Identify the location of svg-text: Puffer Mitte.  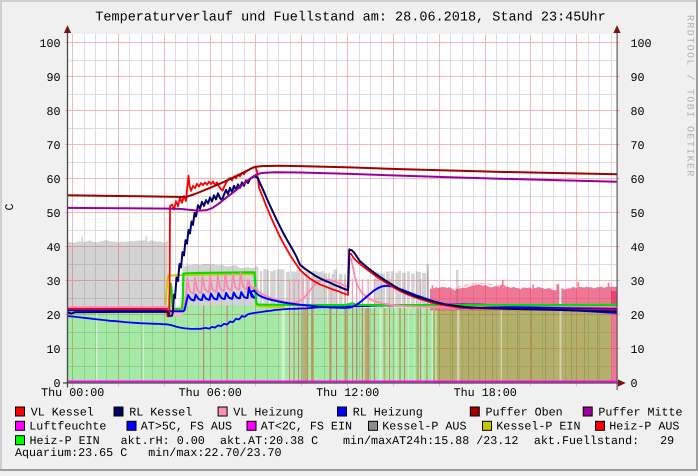
(640, 412).